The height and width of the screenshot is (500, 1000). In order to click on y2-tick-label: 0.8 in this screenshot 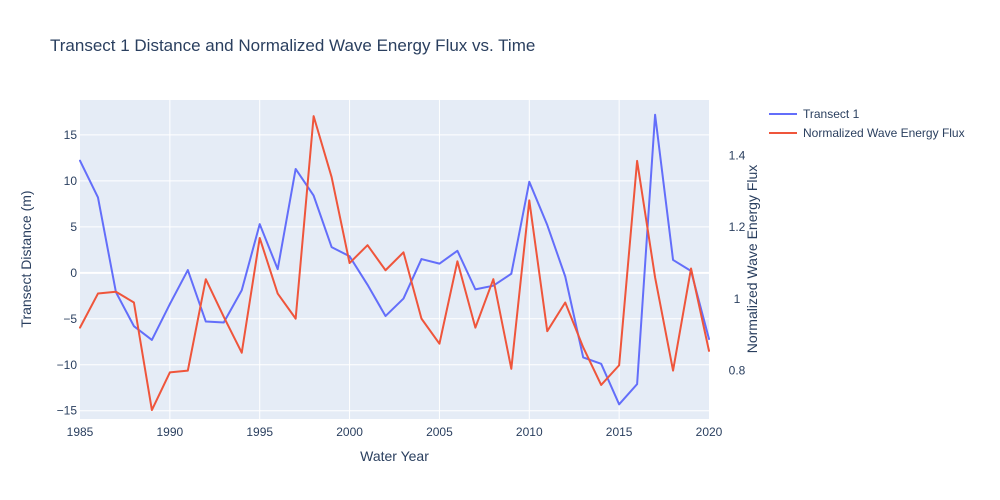, I will do `click(737, 371)`.